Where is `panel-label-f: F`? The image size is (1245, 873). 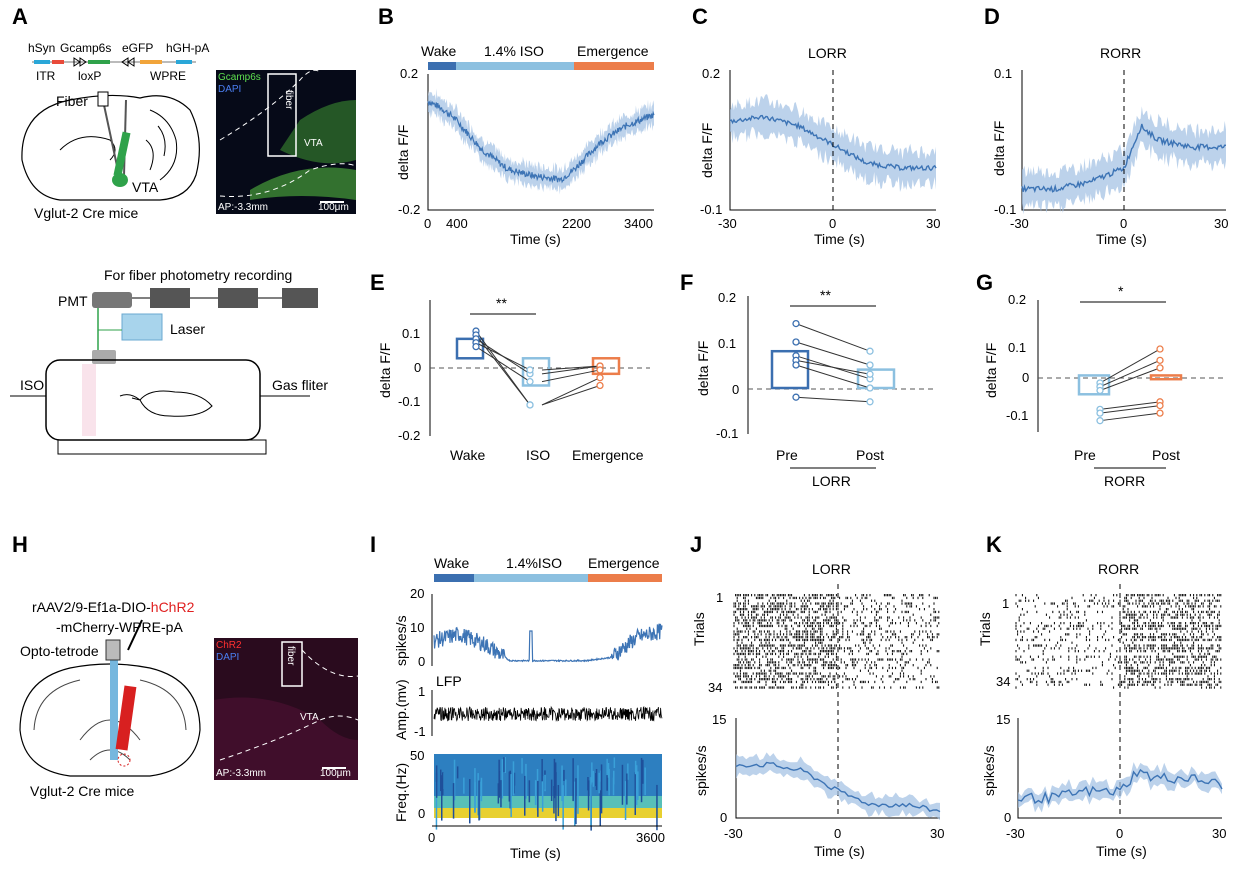
panel-label-f: F is located at coordinates (686, 282).